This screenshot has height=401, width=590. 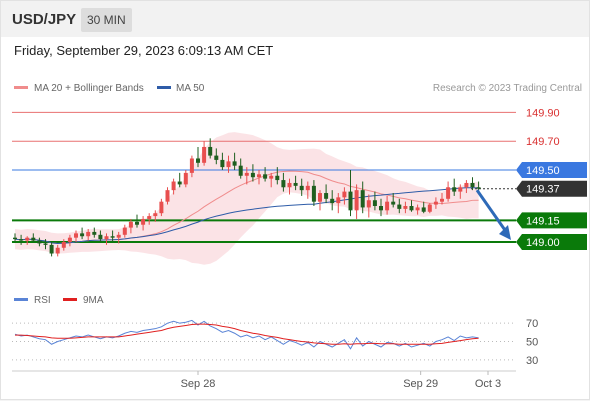 What do you see at coordinates (505, 232) in the screenshot?
I see `forecast-arrow-head` at bounding box center [505, 232].